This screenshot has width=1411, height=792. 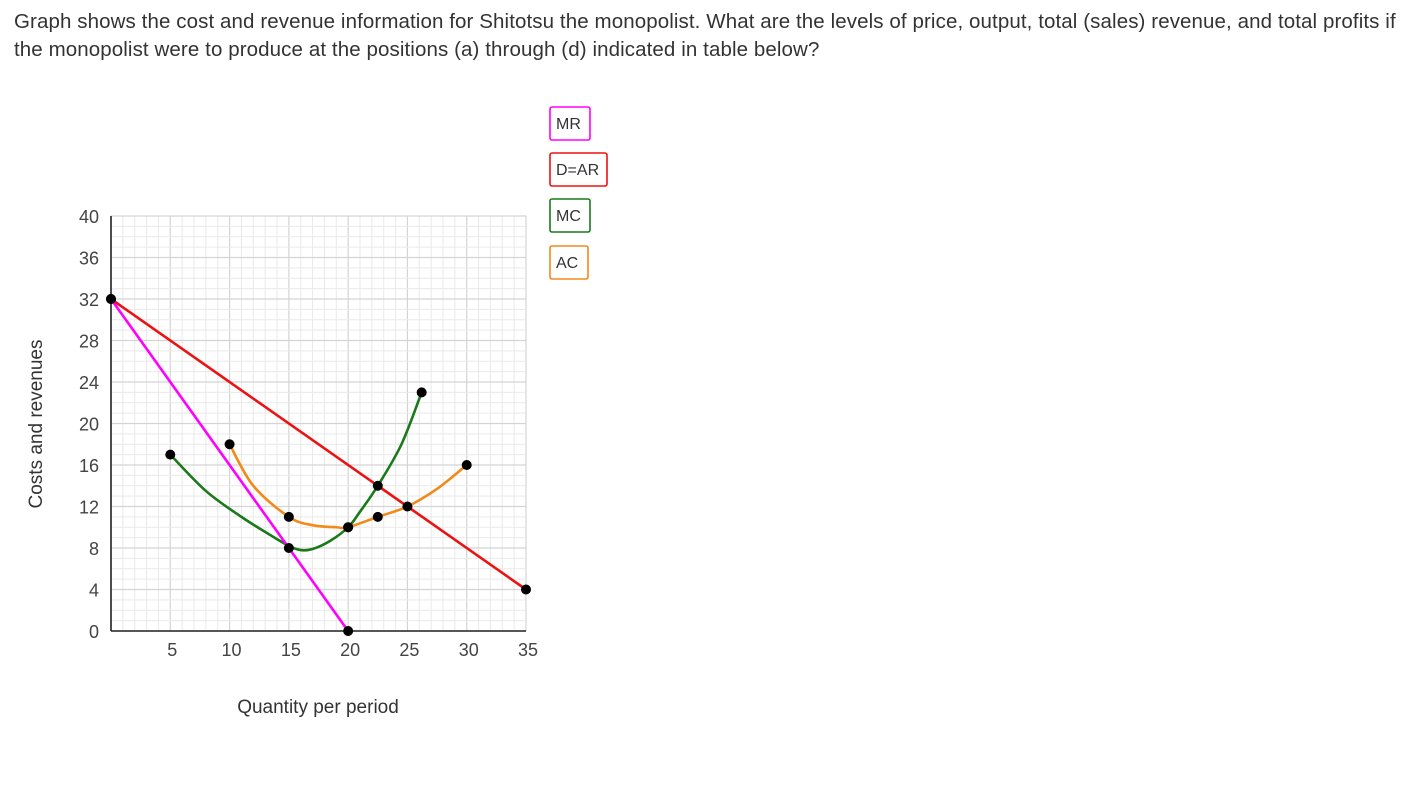 I want to click on legend-item-mc: MC, so click(x=570, y=215).